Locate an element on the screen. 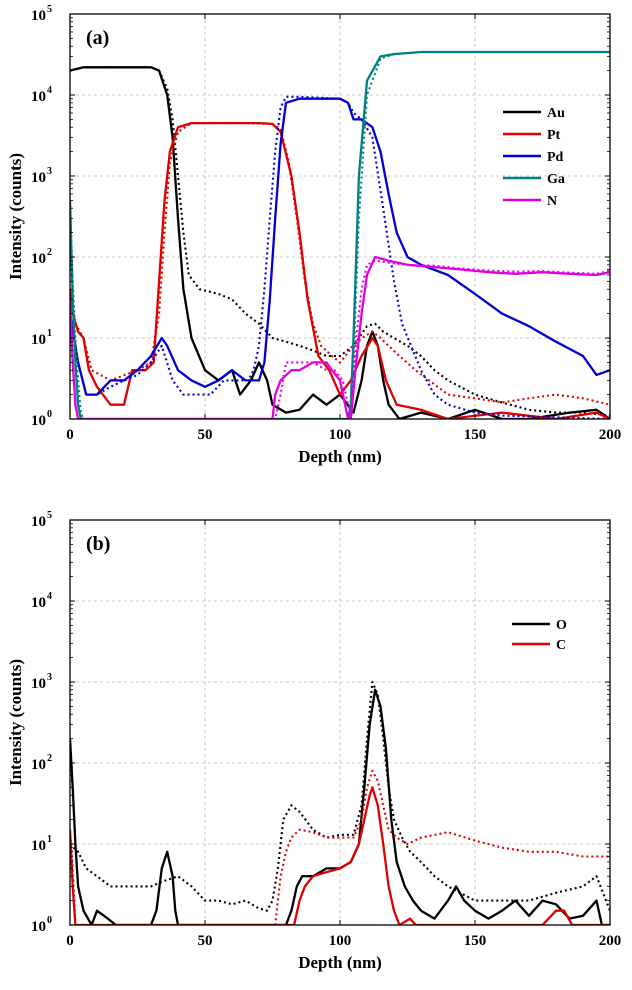  panel-b-x-tick-label: 150 is located at coordinates (475, 941).